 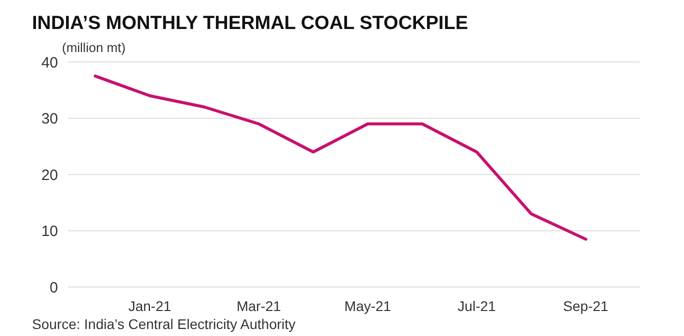 What do you see at coordinates (586, 306) in the screenshot?
I see `x-tick-label: Sep-21` at bounding box center [586, 306].